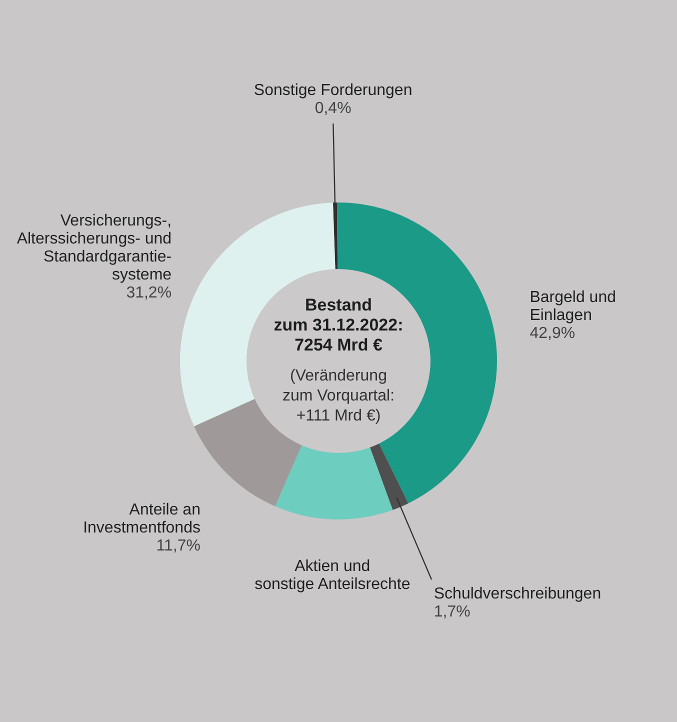  Describe the element at coordinates (333, 108) in the screenshot. I see `data-label: 0,4%` at that location.